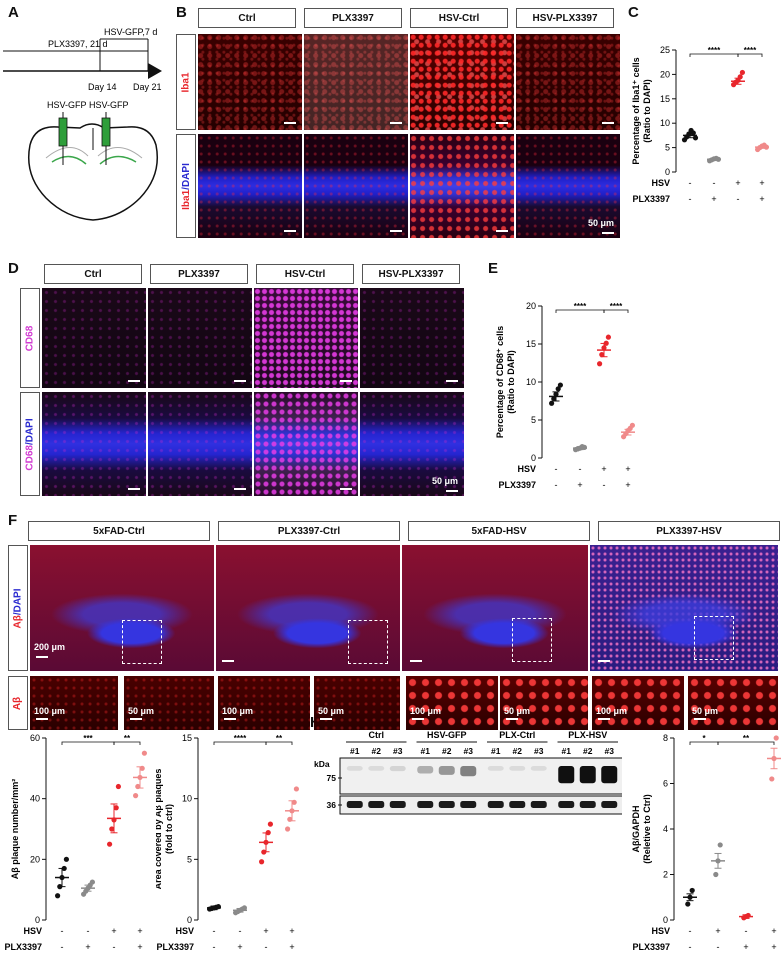 The image size is (784, 966). What do you see at coordinates (306, 444) in the screenshot?
I see `micrograph-cd68-dapi-hsv-ctrl` at bounding box center [306, 444].